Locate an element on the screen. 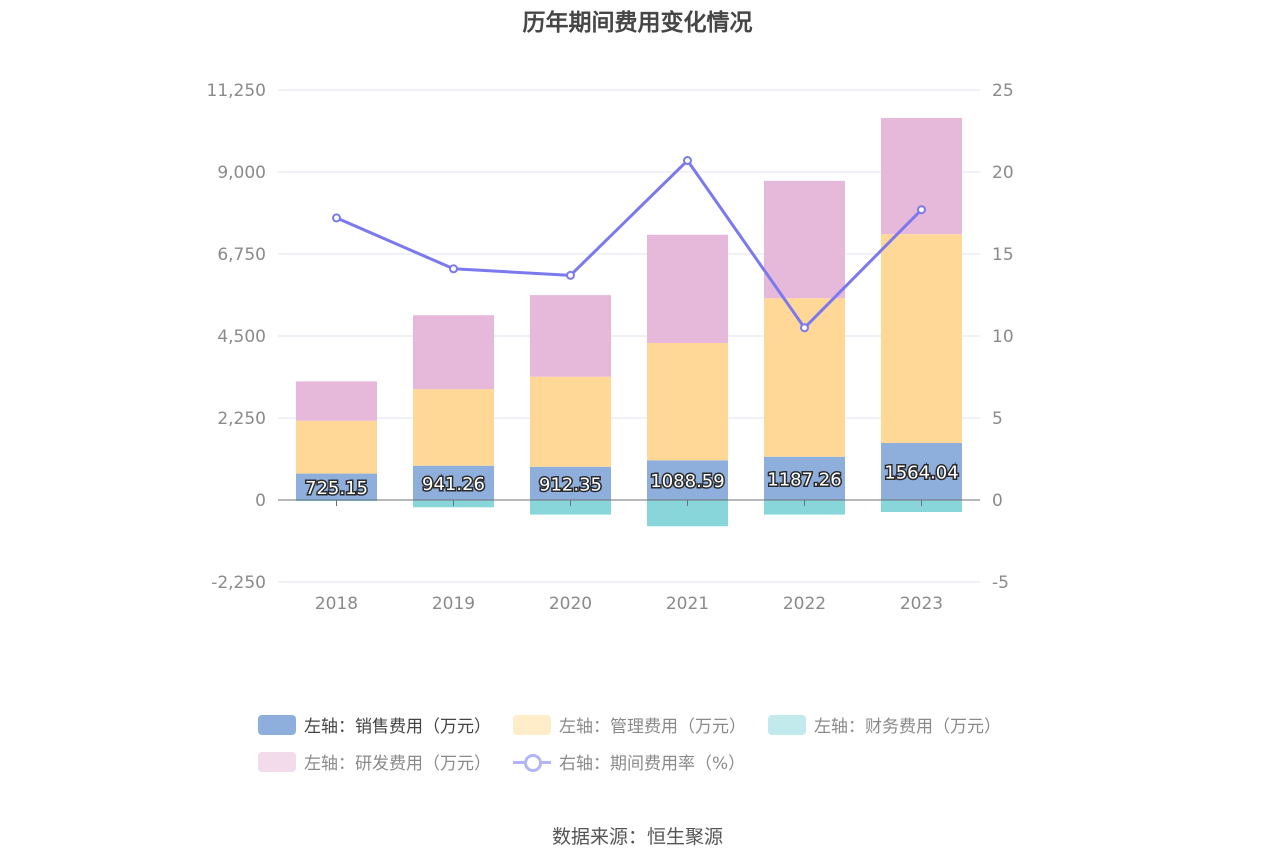 The height and width of the screenshot is (862, 1275). x-tick-label: 2022 is located at coordinates (804, 604).